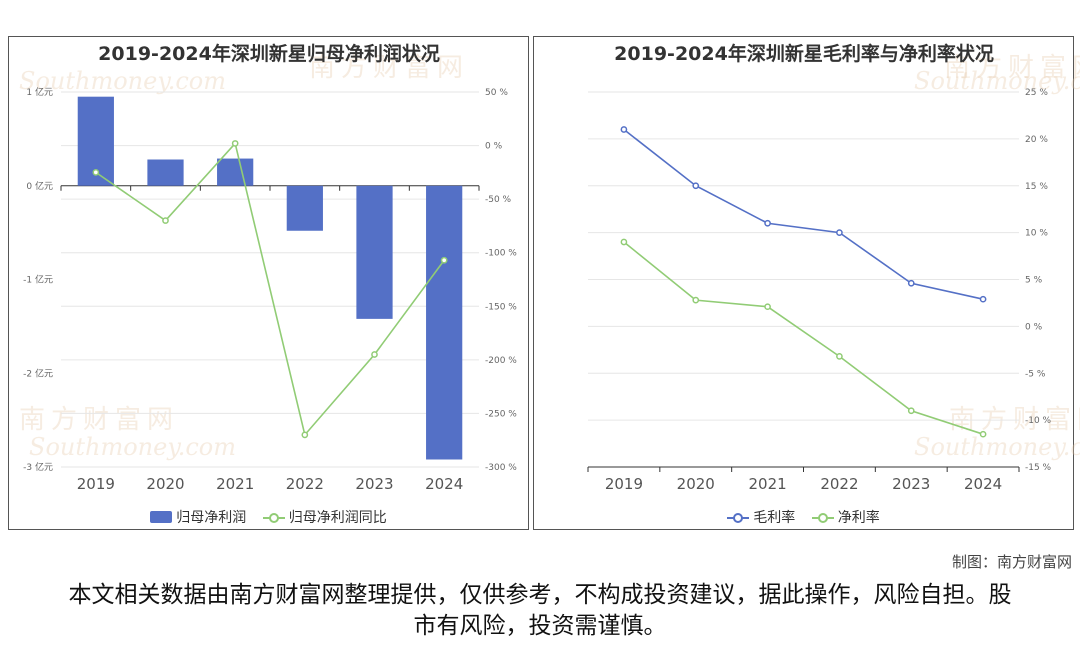 The width and height of the screenshot is (1080, 646). I want to click on right-legend: 毛利率 净利率, so click(803, 517).